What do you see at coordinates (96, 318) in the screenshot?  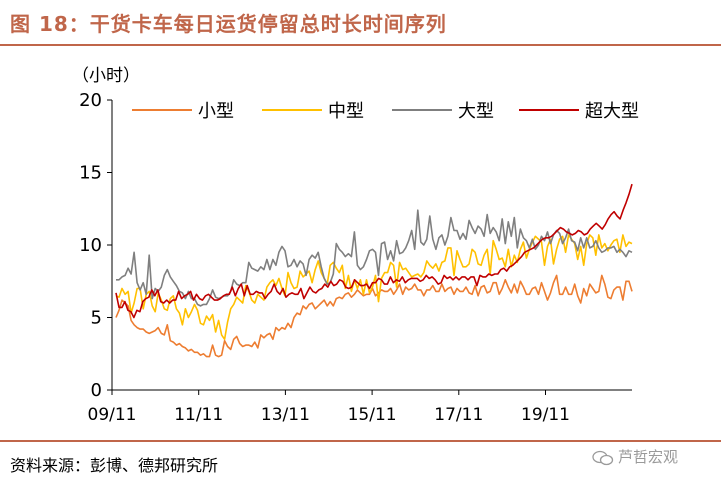 I see `y-tick-label: 5` at bounding box center [96, 318].